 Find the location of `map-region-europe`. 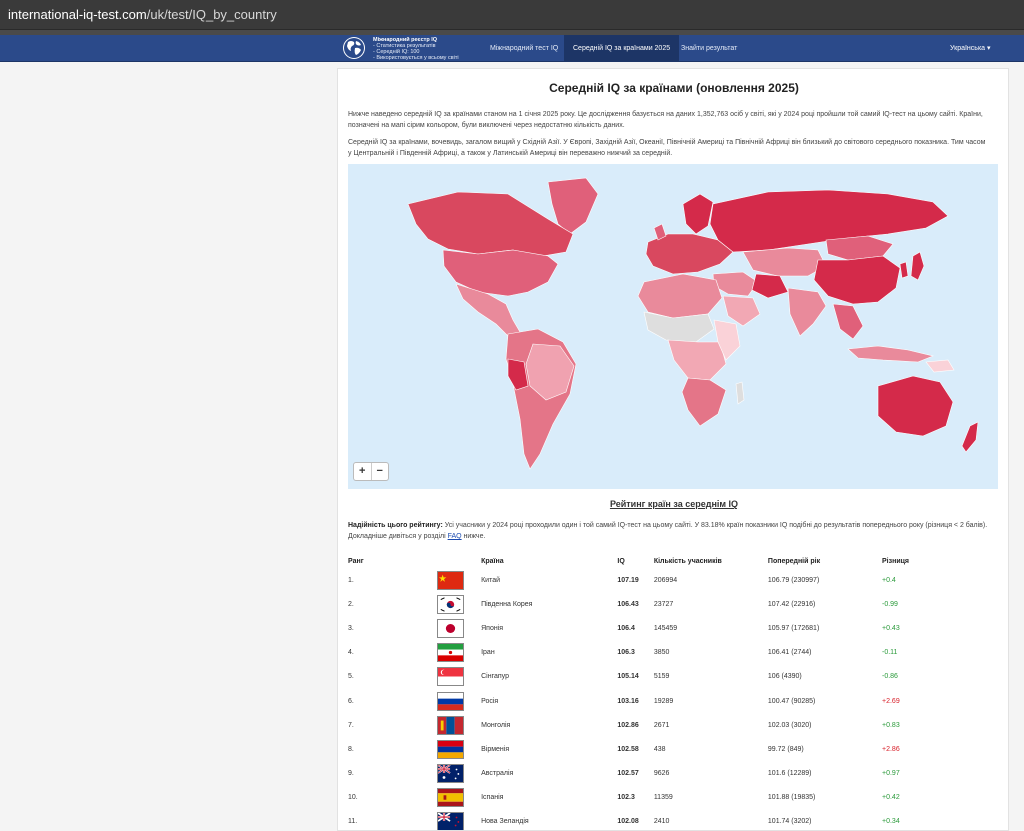

map-region-europe is located at coordinates (689, 254).